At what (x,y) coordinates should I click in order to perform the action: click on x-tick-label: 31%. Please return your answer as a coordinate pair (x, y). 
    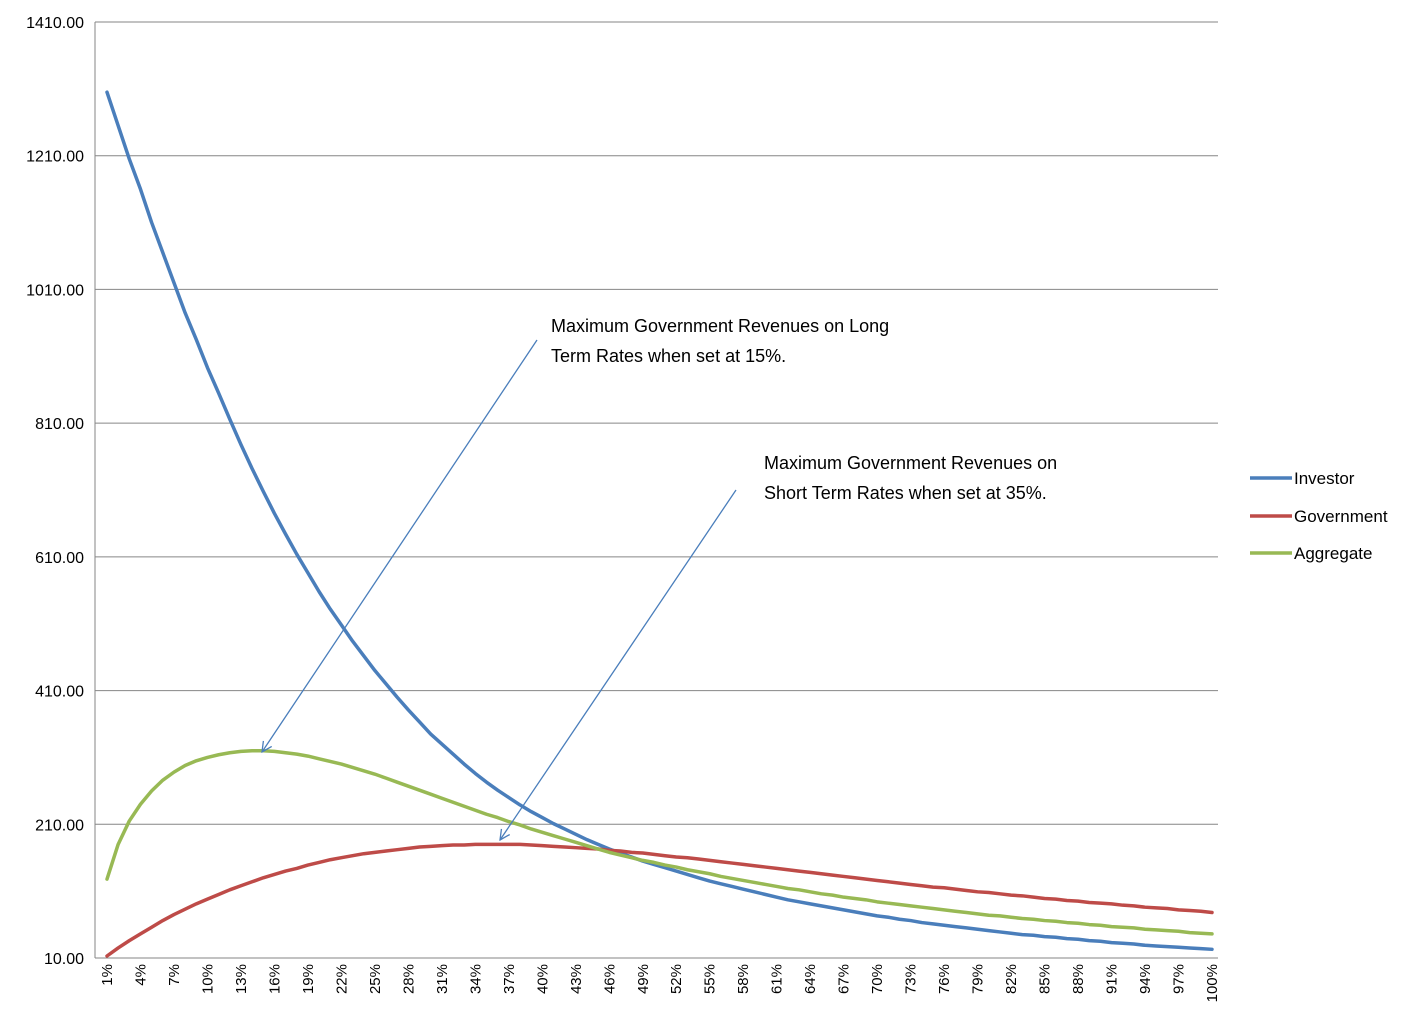
    Looking at the image, I should click on (442, 979).